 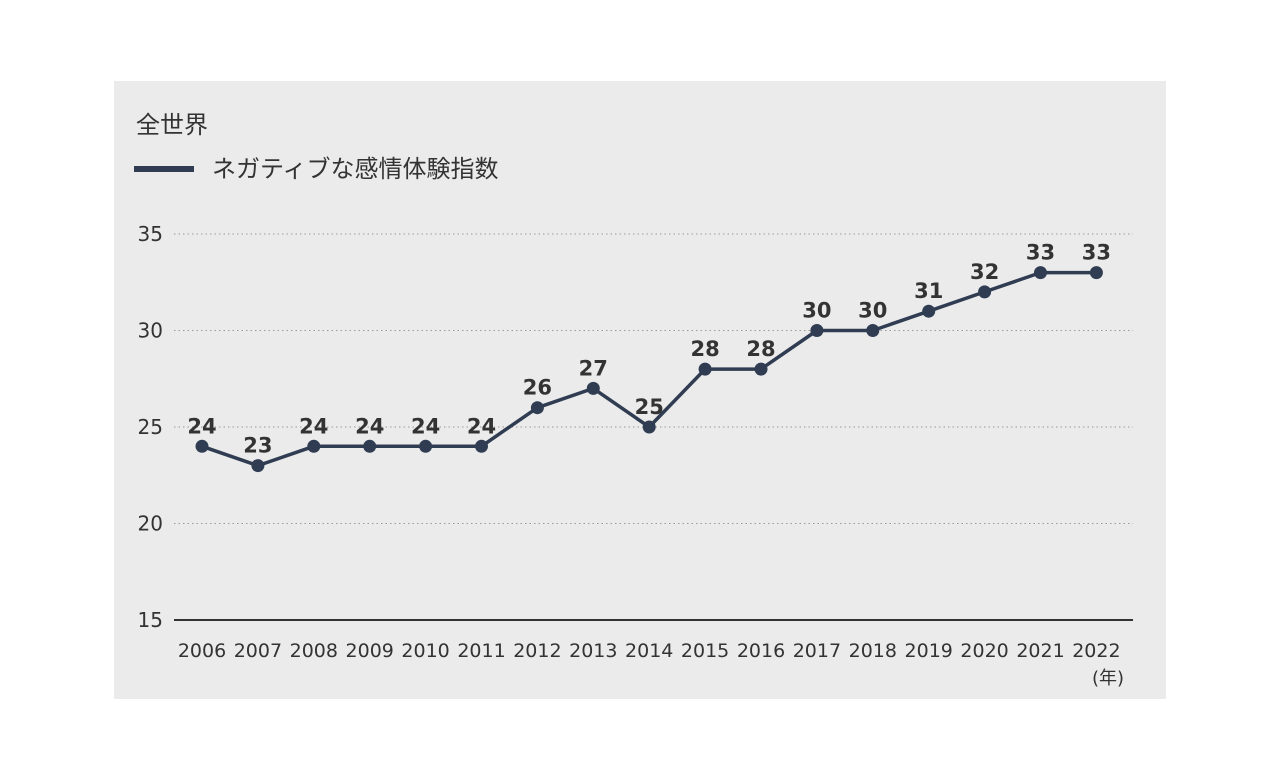 What do you see at coordinates (928, 291) in the screenshot?
I see `data-label: 31` at bounding box center [928, 291].